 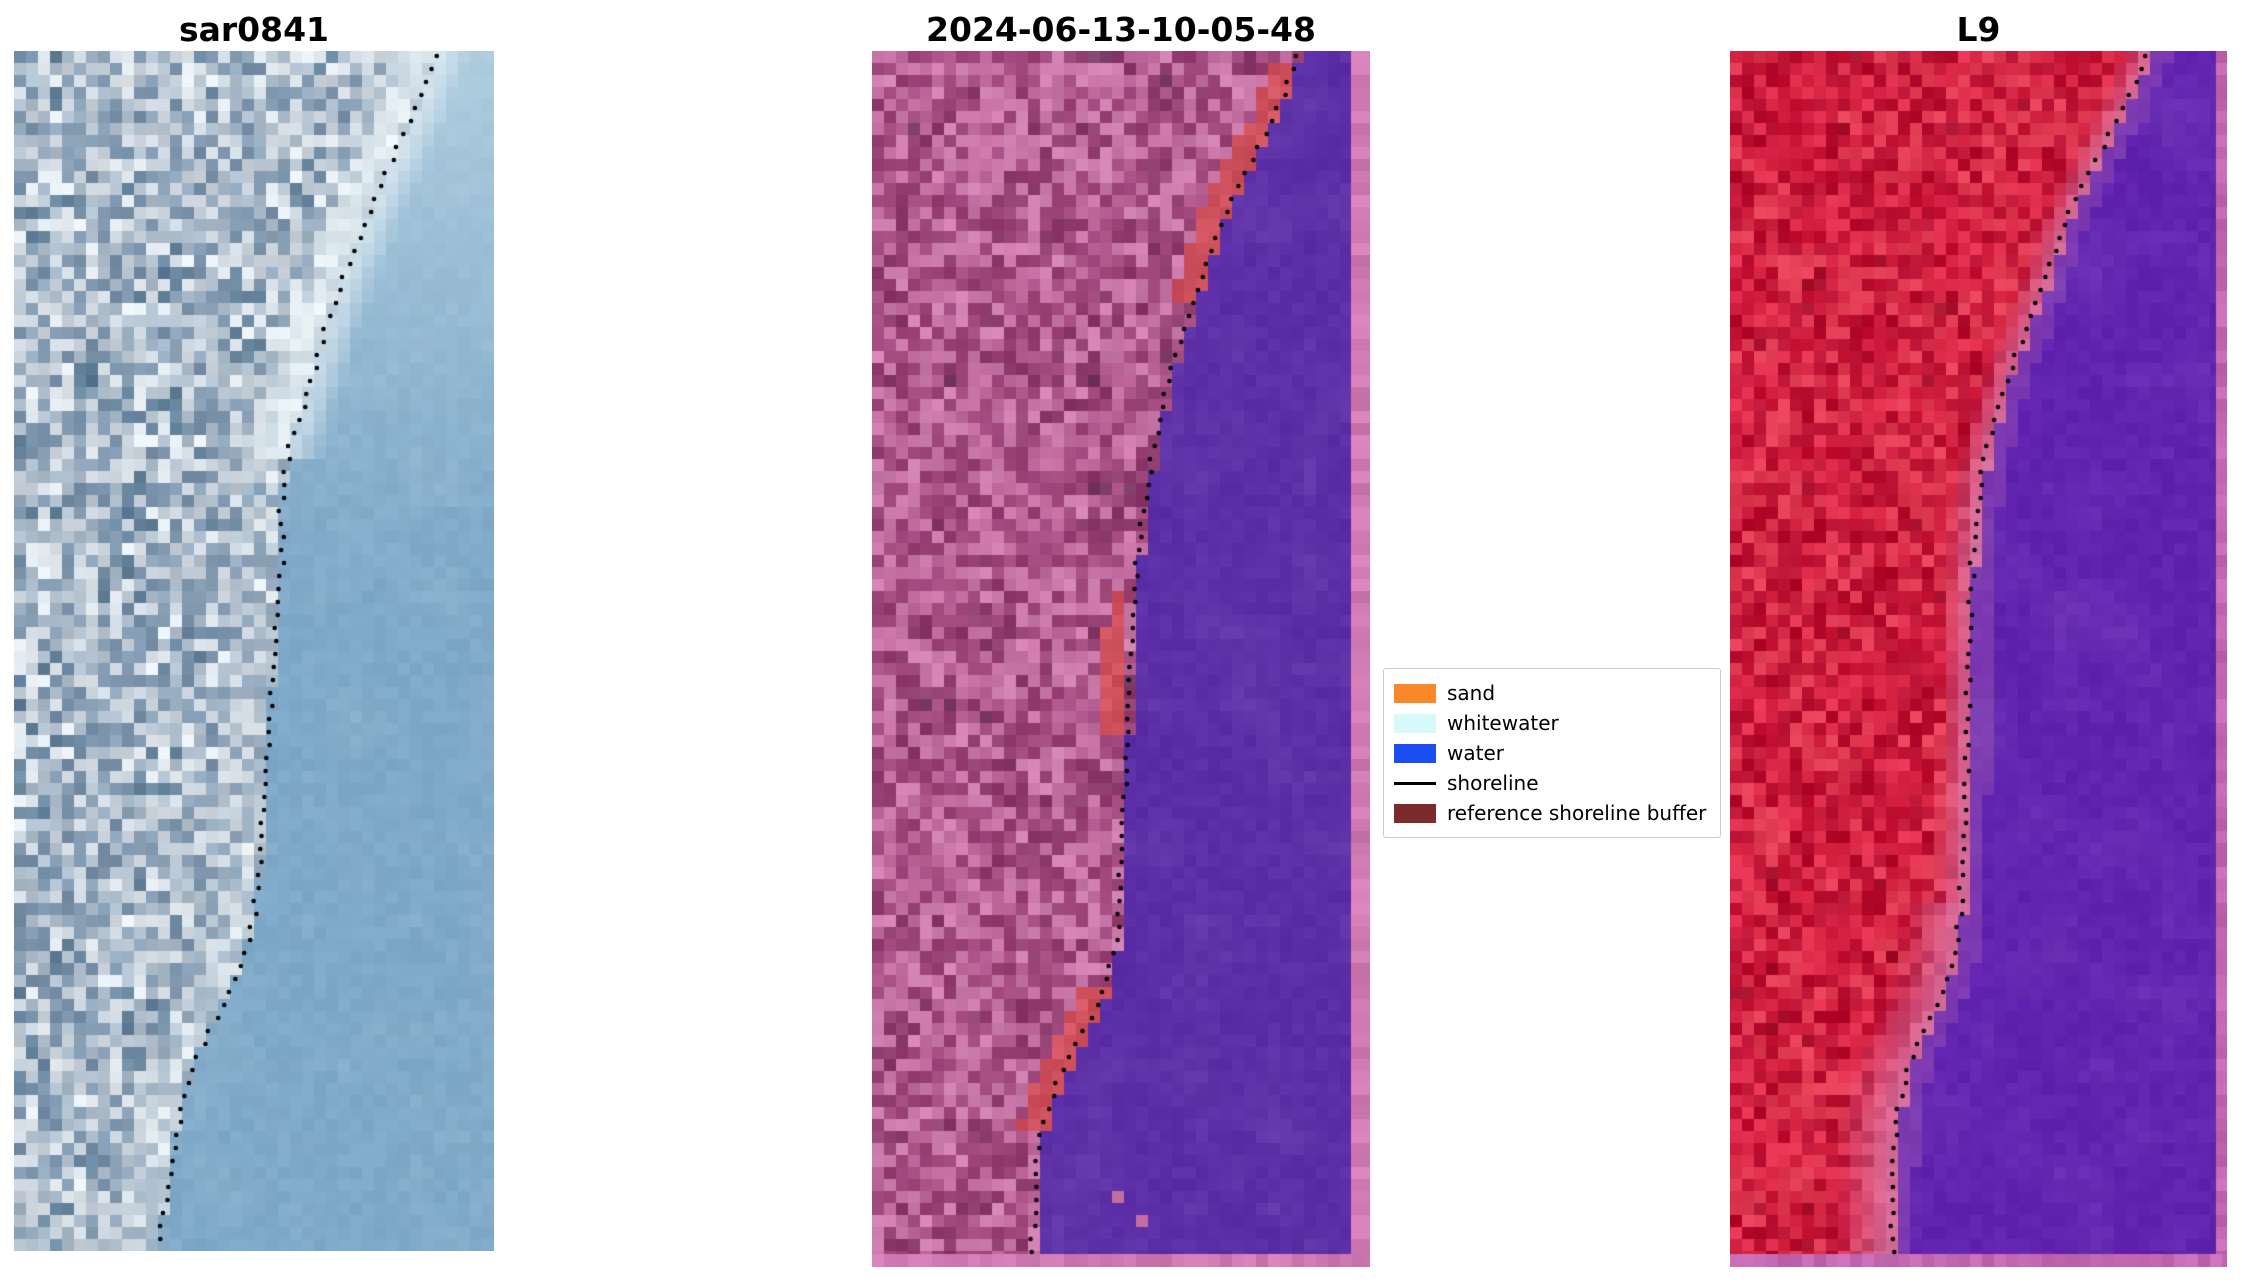 I want to click on legend-swatch-whitewater, so click(x=1415, y=723).